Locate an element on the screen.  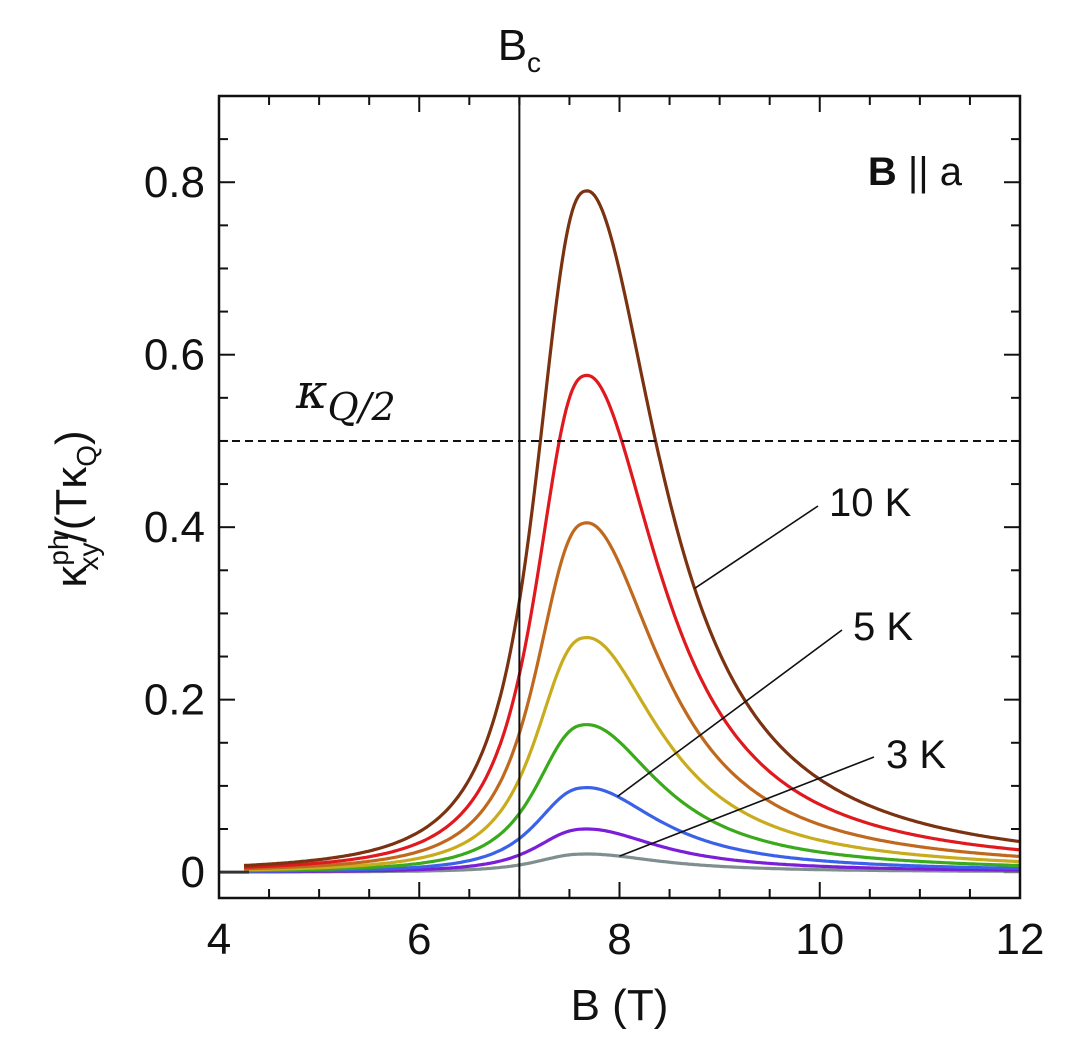
y-label-sup: ph is located at coordinates (58, 550).